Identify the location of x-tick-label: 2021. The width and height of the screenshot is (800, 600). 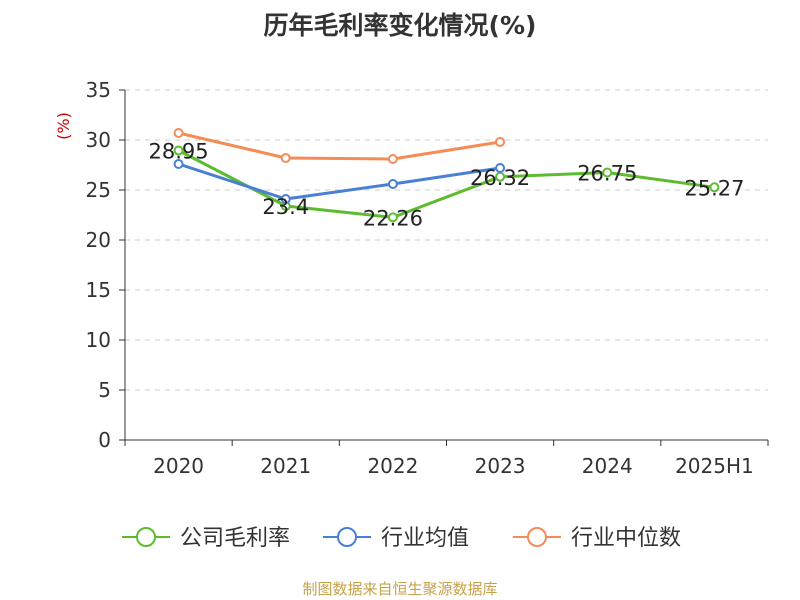
(285, 466).